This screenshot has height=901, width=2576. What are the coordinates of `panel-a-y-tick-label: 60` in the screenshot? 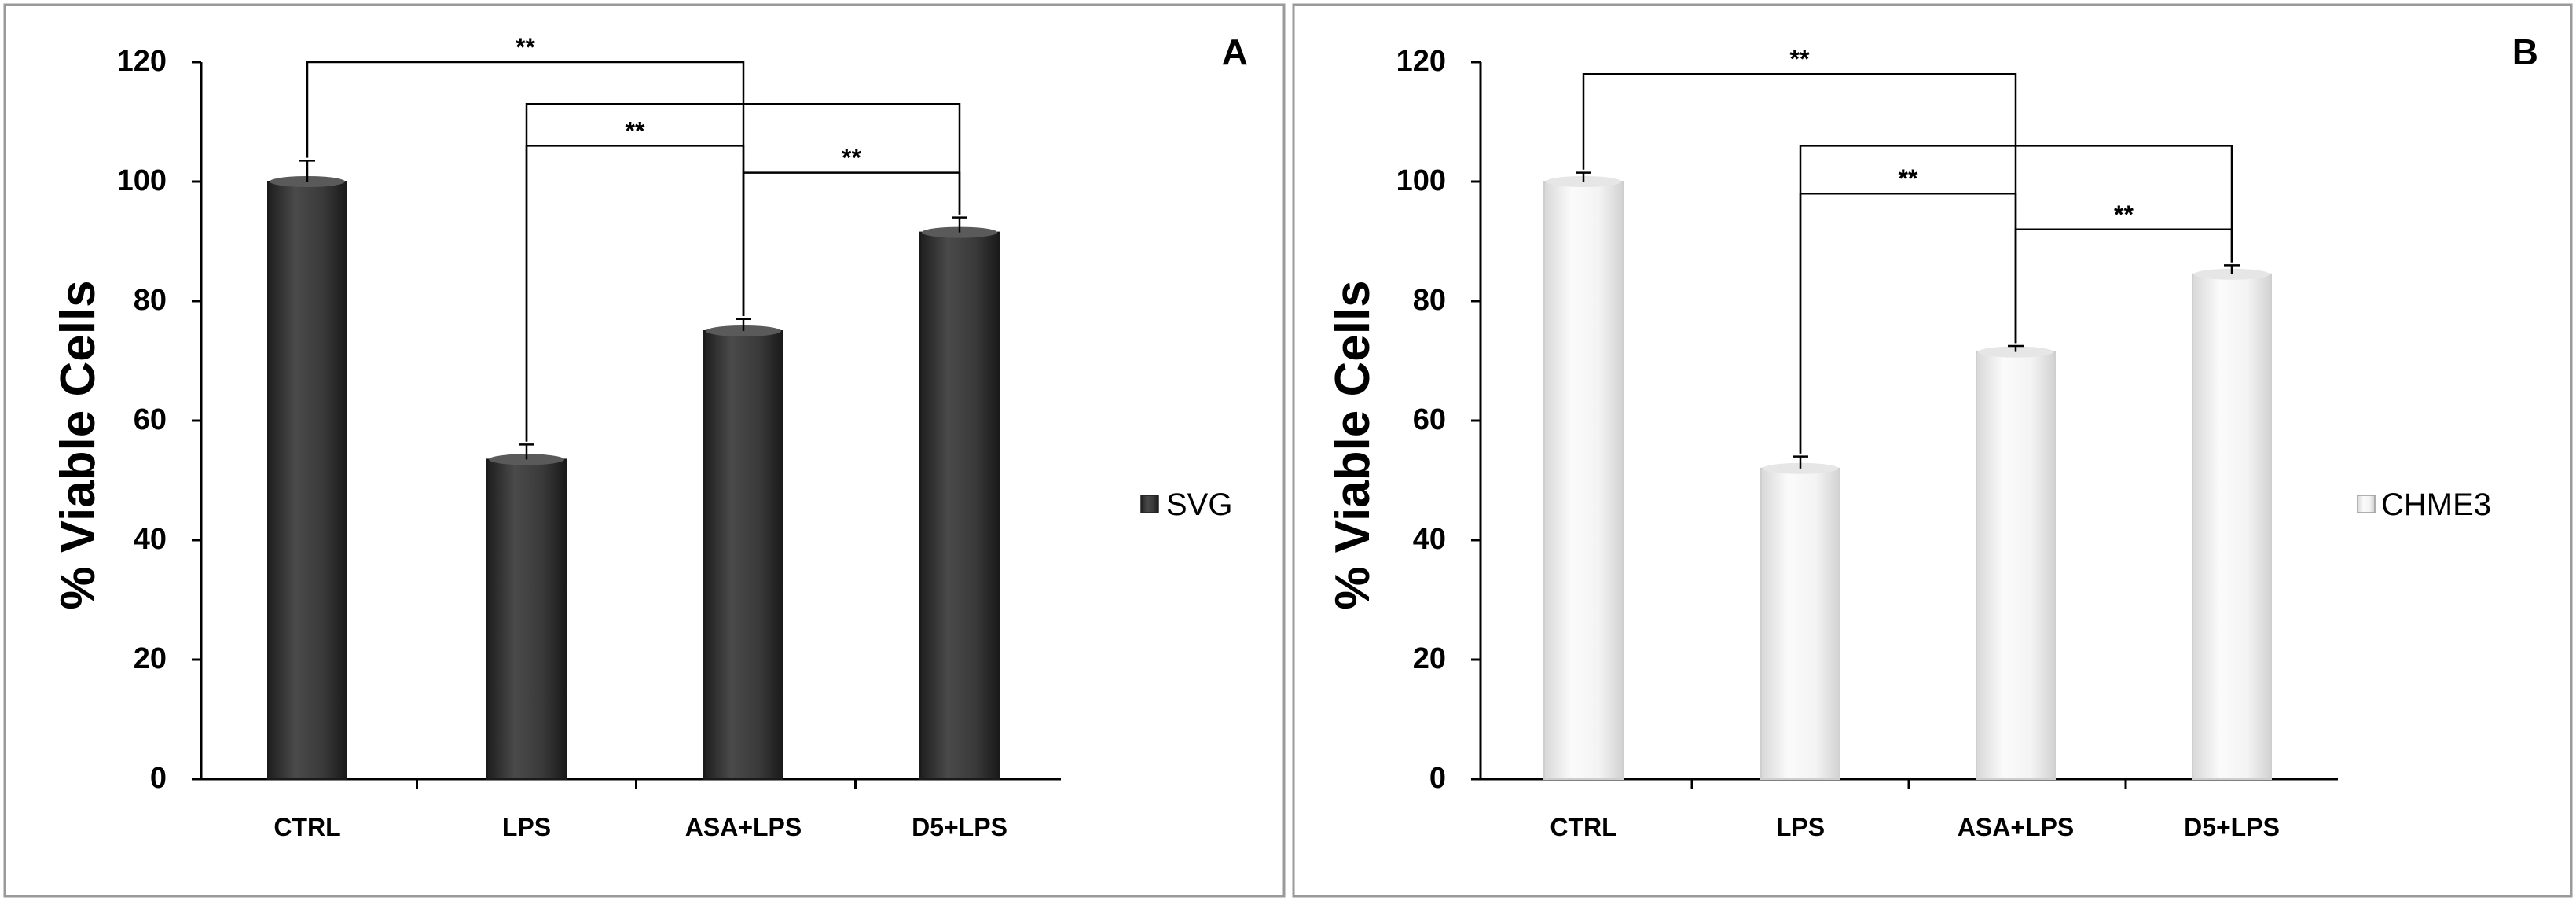 It's located at (150, 420).